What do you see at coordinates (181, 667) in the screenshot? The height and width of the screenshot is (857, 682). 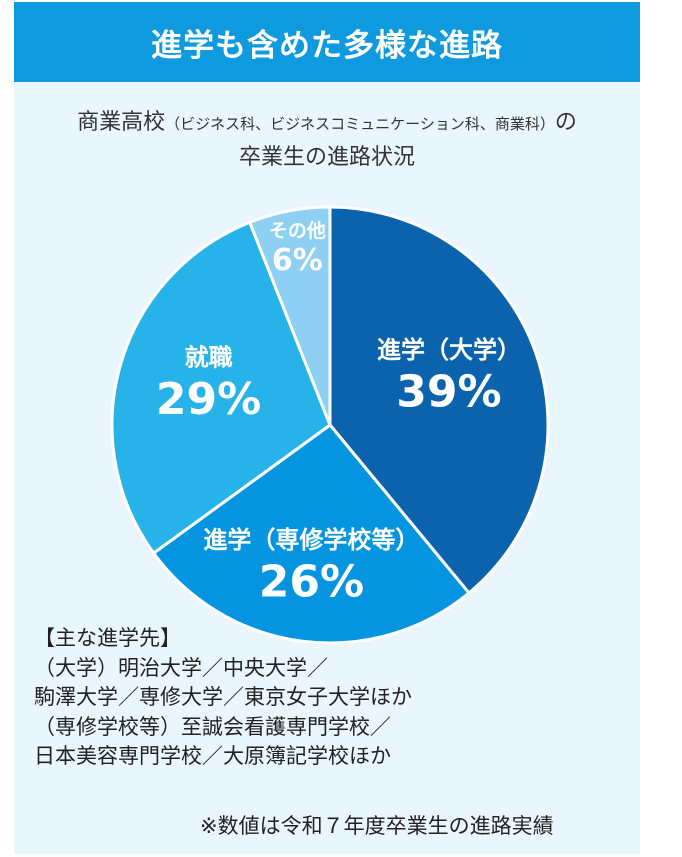 I see `notes-line: （大学）明治大学／中央大学／` at bounding box center [181, 667].